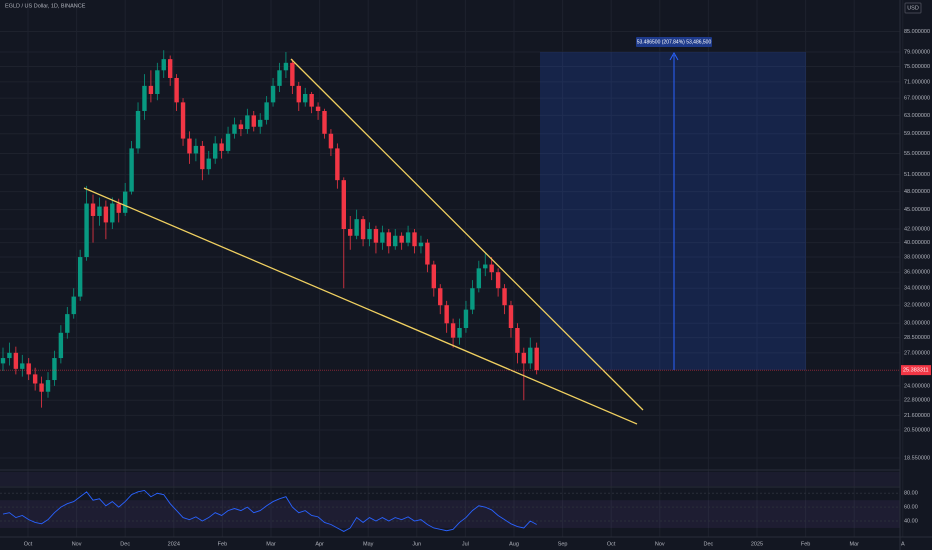 The image size is (932, 550). Describe the element at coordinates (465, 544) in the screenshot. I see `x-tick-label: Jul` at that location.